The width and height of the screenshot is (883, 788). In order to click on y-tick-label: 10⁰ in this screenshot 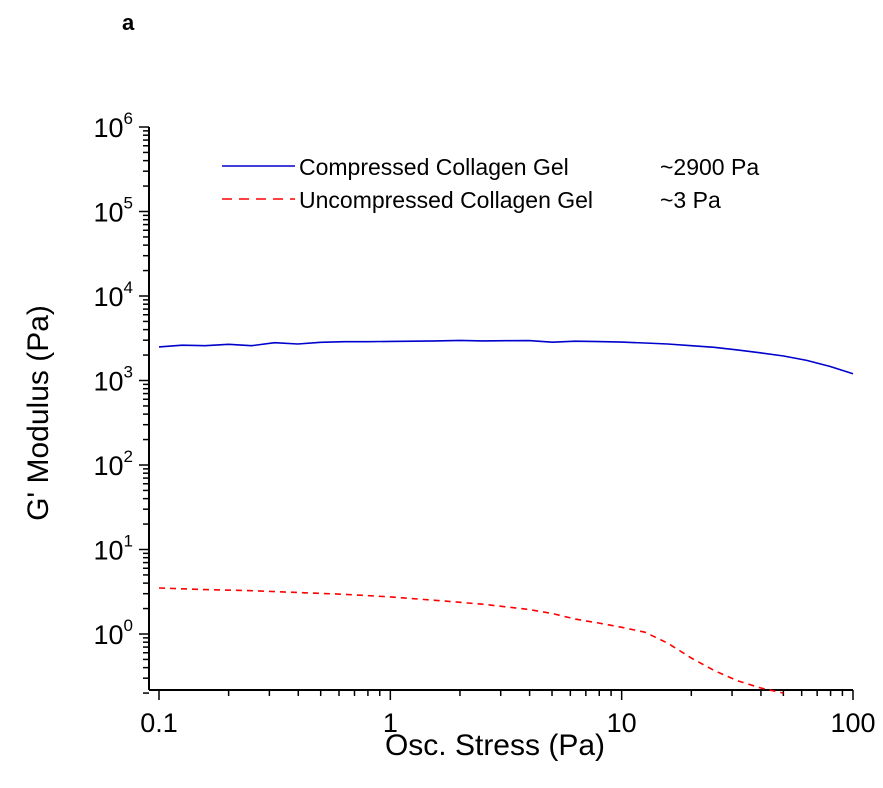, I will do `click(113, 633)`.